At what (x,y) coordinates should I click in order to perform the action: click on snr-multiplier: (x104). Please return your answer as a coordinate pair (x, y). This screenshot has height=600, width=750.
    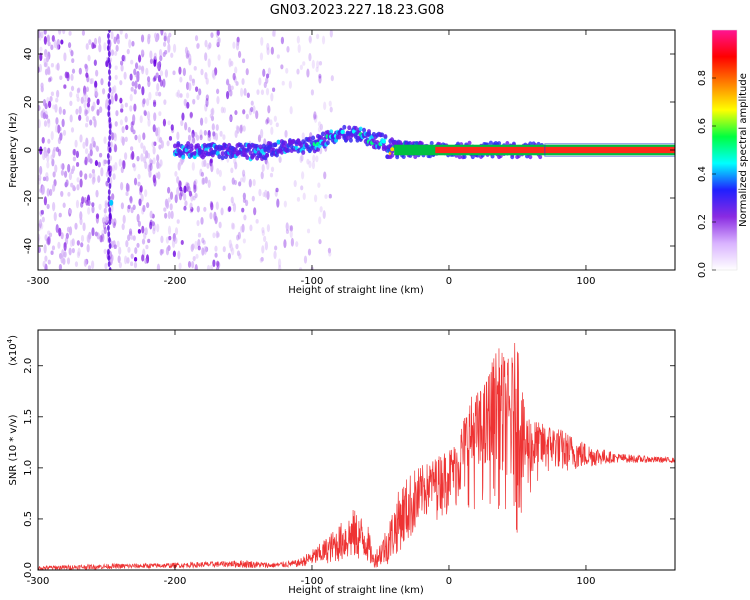
    Looking at the image, I should click on (12, 350).